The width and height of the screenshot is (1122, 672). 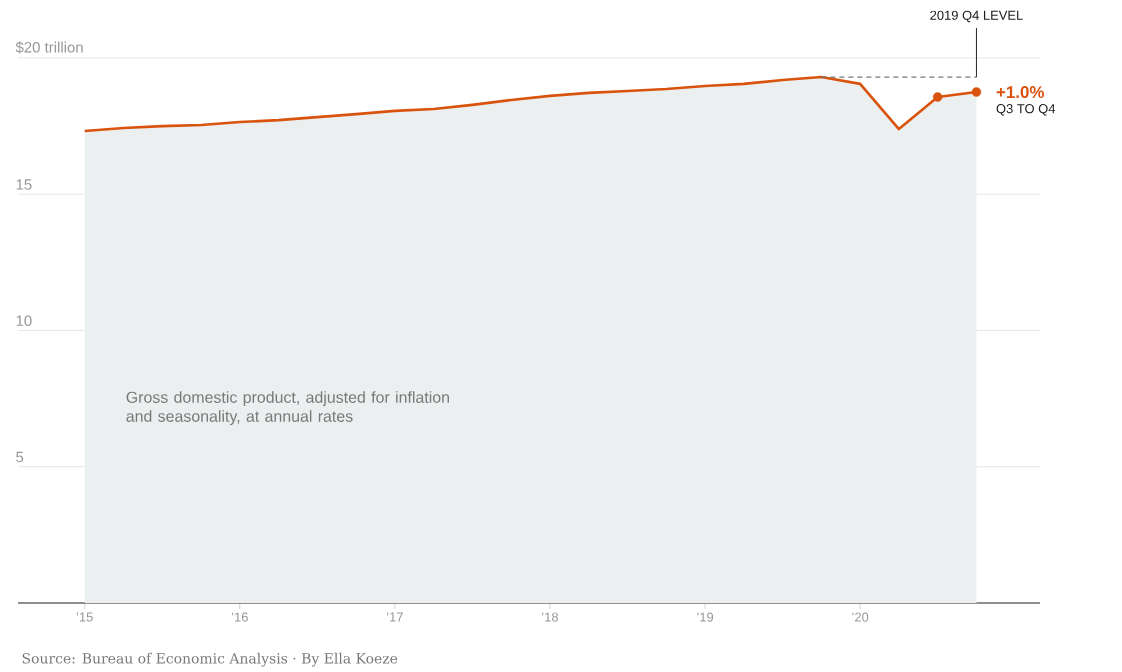 I want to click on ref-line-label: 2019 Q4 LEVEL, so click(x=976, y=16).